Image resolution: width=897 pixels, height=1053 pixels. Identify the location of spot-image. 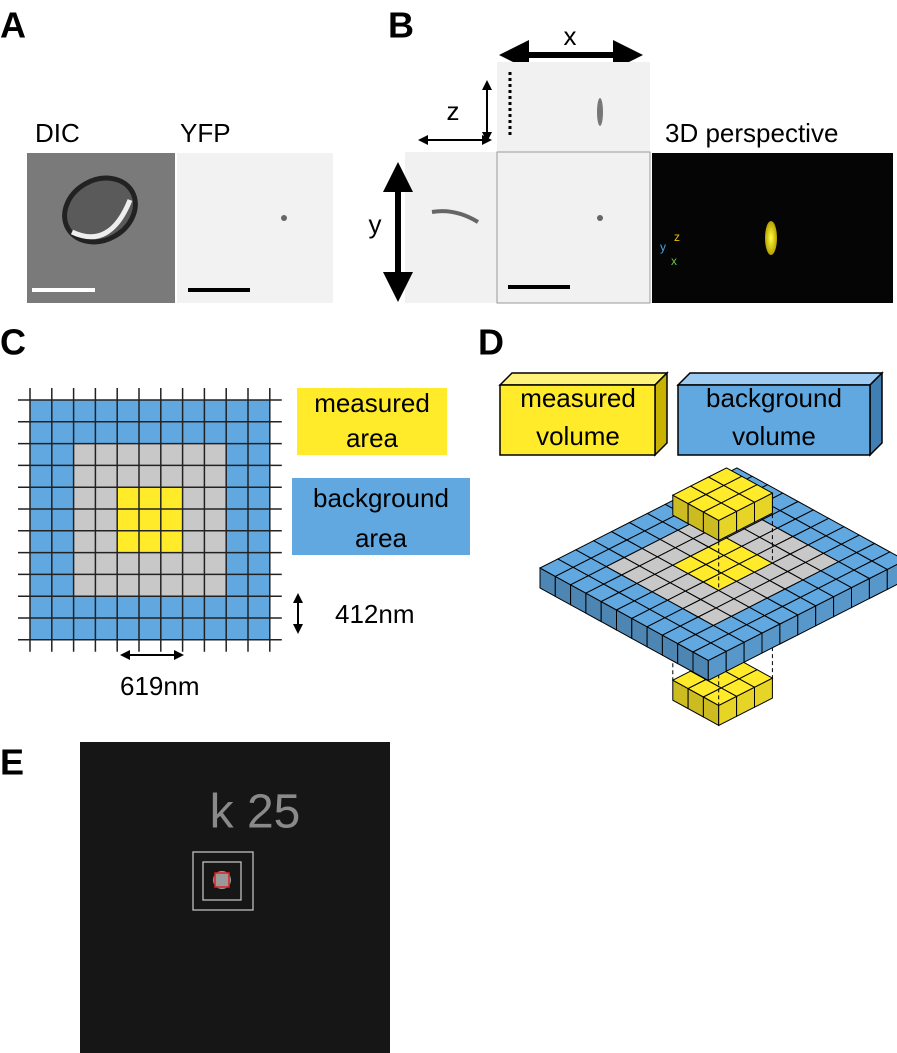
(235, 897).